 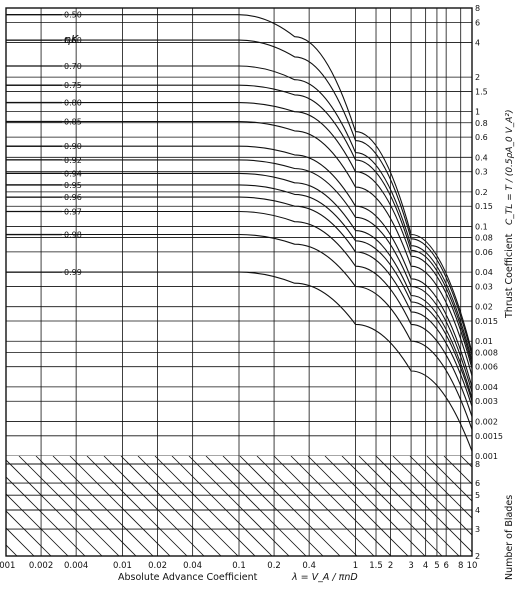 What do you see at coordinates (477, 495) in the screenshot?
I see `blade-tick-label: 5` at bounding box center [477, 495].